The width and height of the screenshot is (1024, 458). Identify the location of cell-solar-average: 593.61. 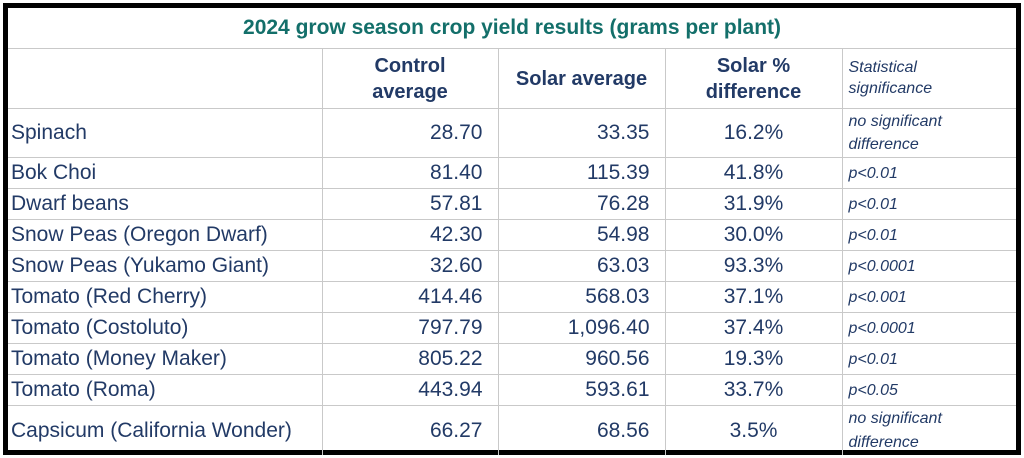
(581, 390).